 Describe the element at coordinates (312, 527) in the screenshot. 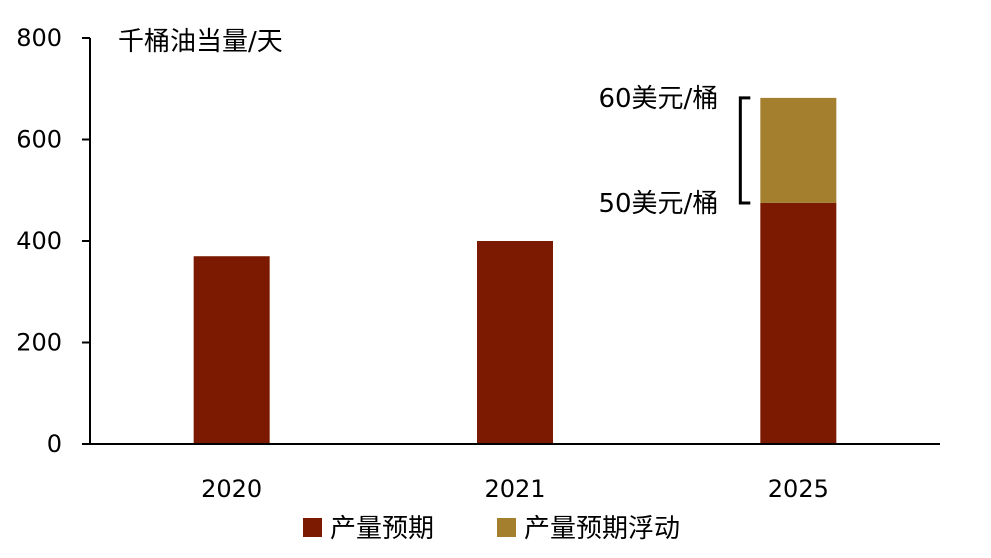

I see `legend-swatch-forecast` at that location.